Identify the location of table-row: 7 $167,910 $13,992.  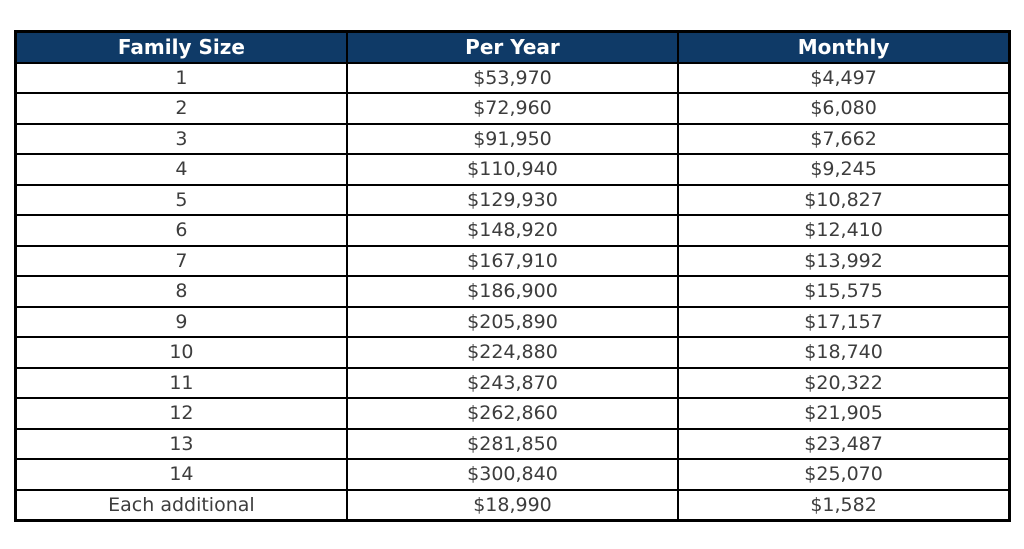
(512, 260).